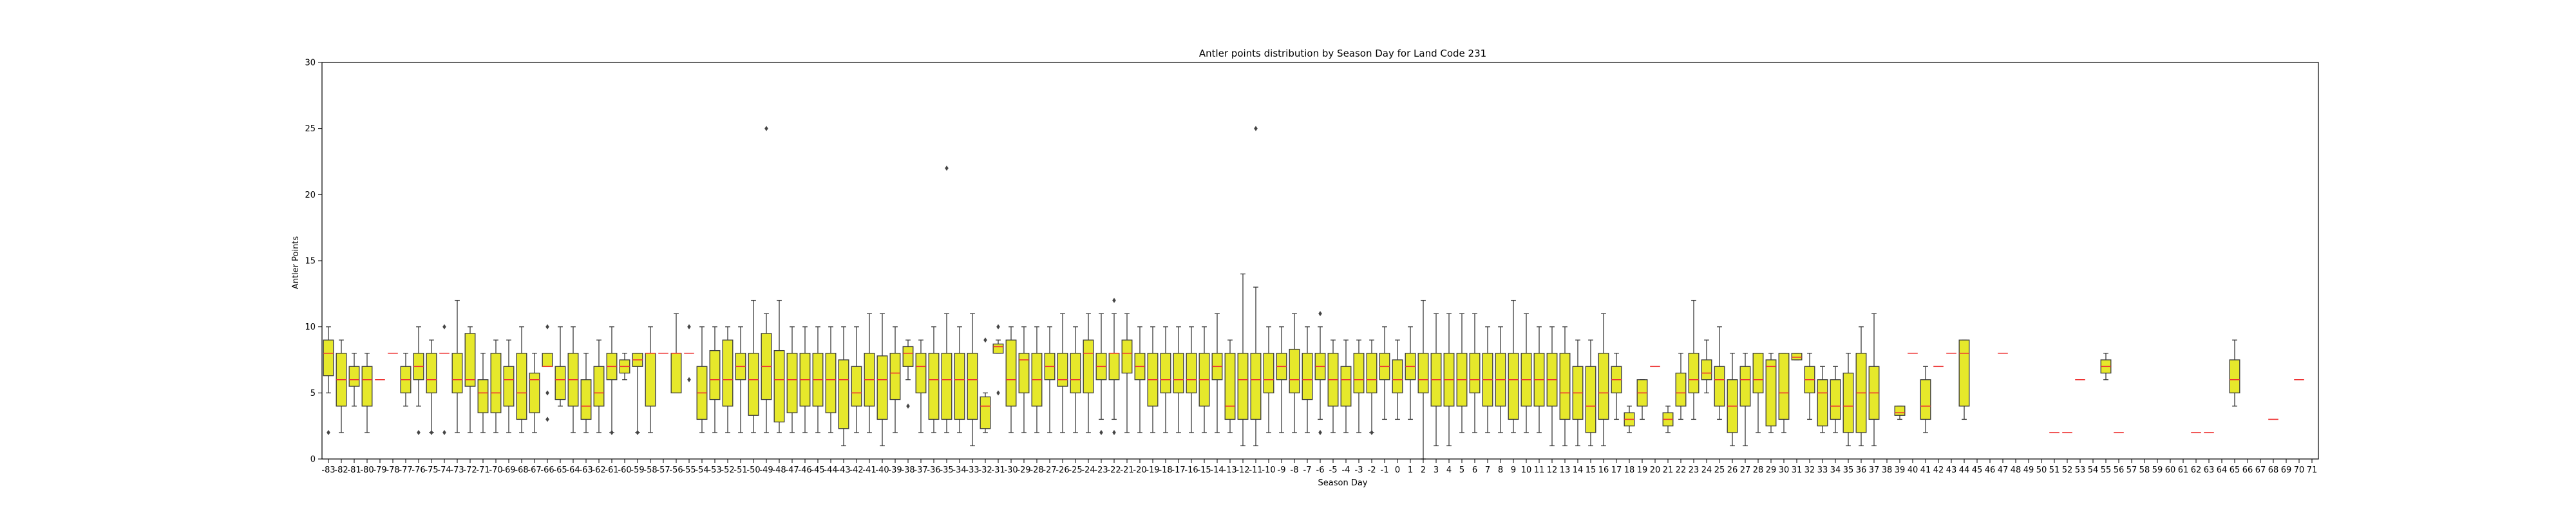 The height and width of the screenshot is (515, 2576). What do you see at coordinates (1822, 470) in the screenshot?
I see `x-tick-label: 33` at bounding box center [1822, 470].